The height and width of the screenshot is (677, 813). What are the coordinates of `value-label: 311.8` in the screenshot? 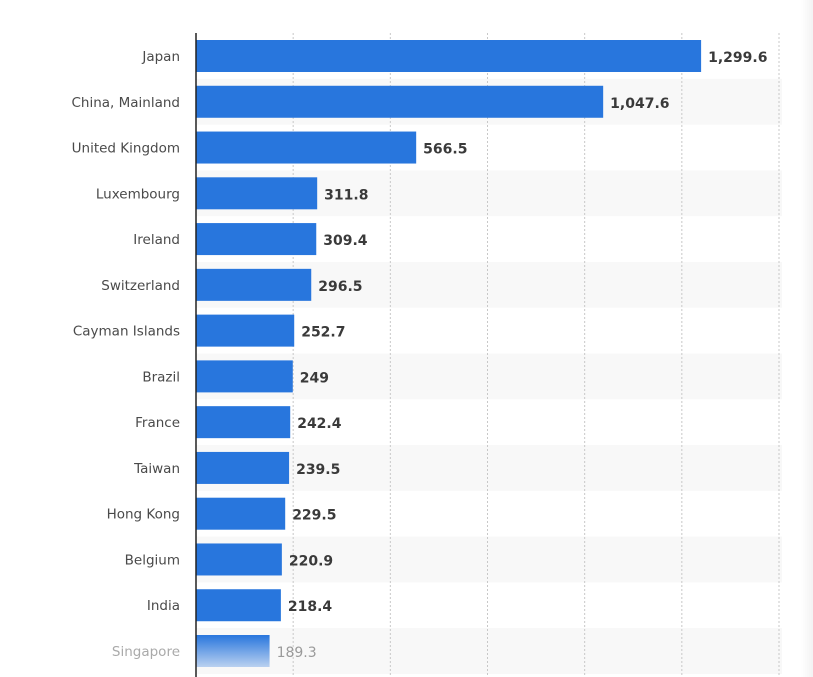 It's located at (346, 195).